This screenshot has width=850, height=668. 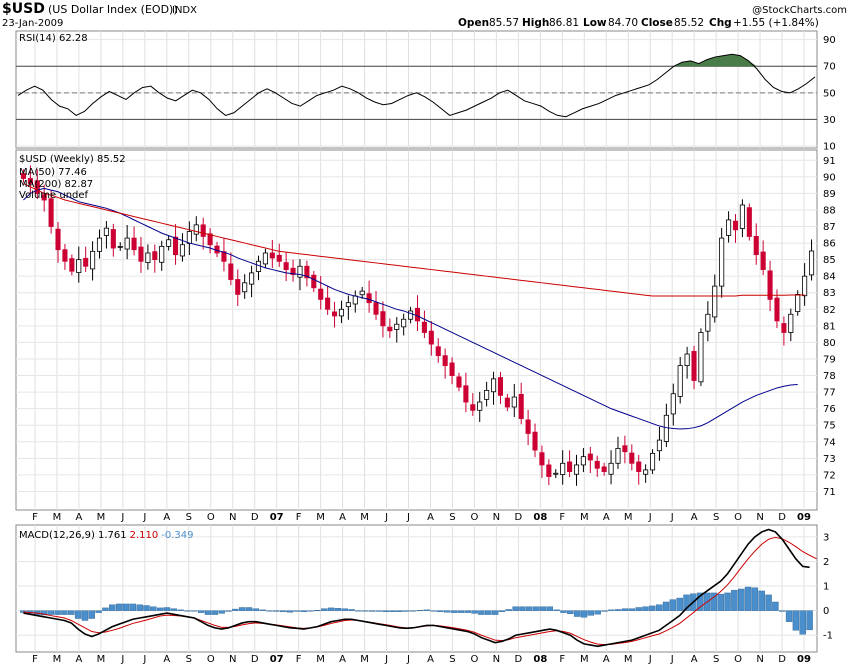 I want to click on macd-legend-text: MACD(12,26,9) 1.761 2.110 -0.349, so click(x=106, y=535).